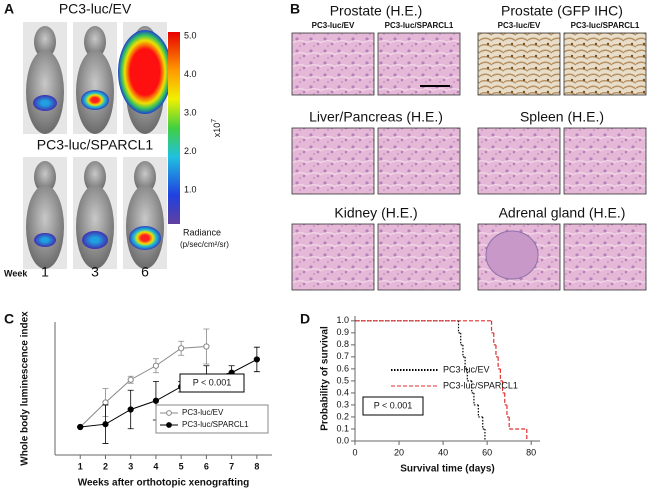 Image resolution: width=651 pixels, height=495 pixels. Describe the element at coordinates (342, 332) in the screenshot. I see `y-tick-label: 0.9` at that location.